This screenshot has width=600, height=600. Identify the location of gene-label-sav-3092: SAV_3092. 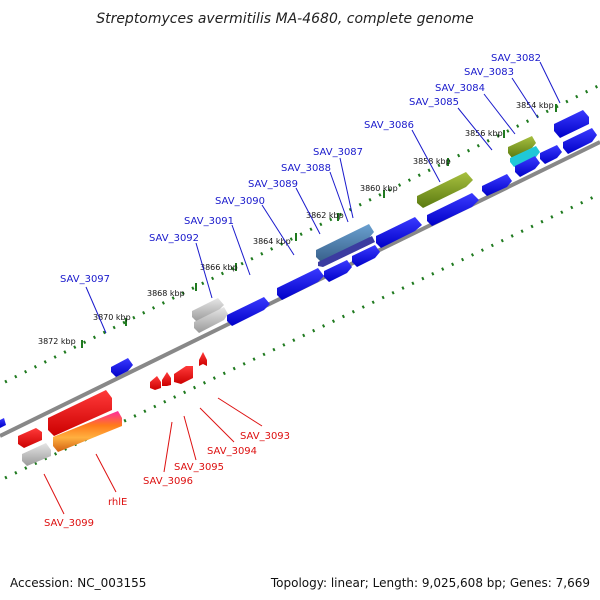
(174, 238).